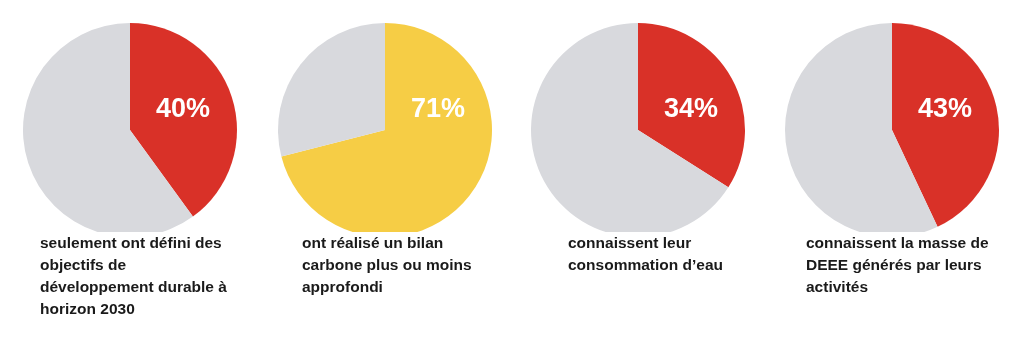 The width and height of the screenshot is (1024, 345). I want to click on data-label: 43%, so click(945, 108).